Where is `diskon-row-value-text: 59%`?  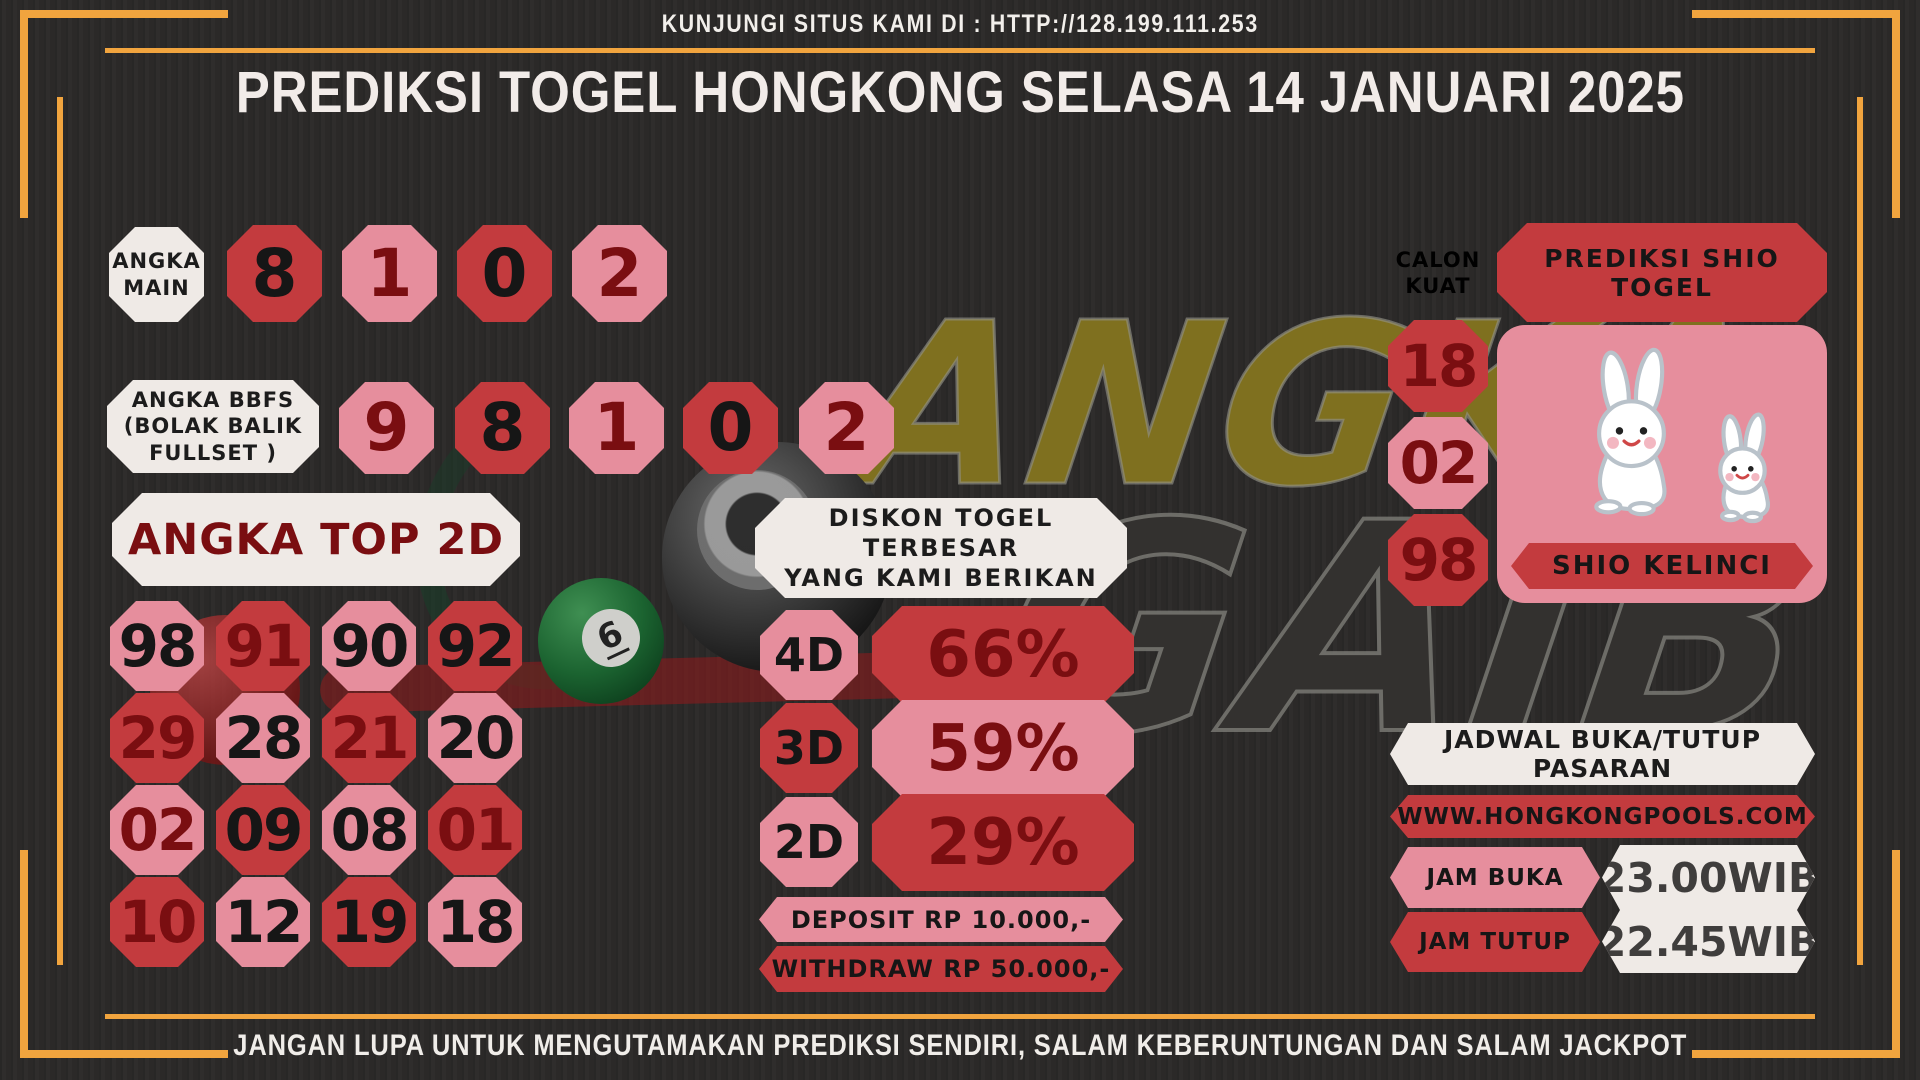
diskon-row-value-text: 59% is located at coordinates (1003, 748).